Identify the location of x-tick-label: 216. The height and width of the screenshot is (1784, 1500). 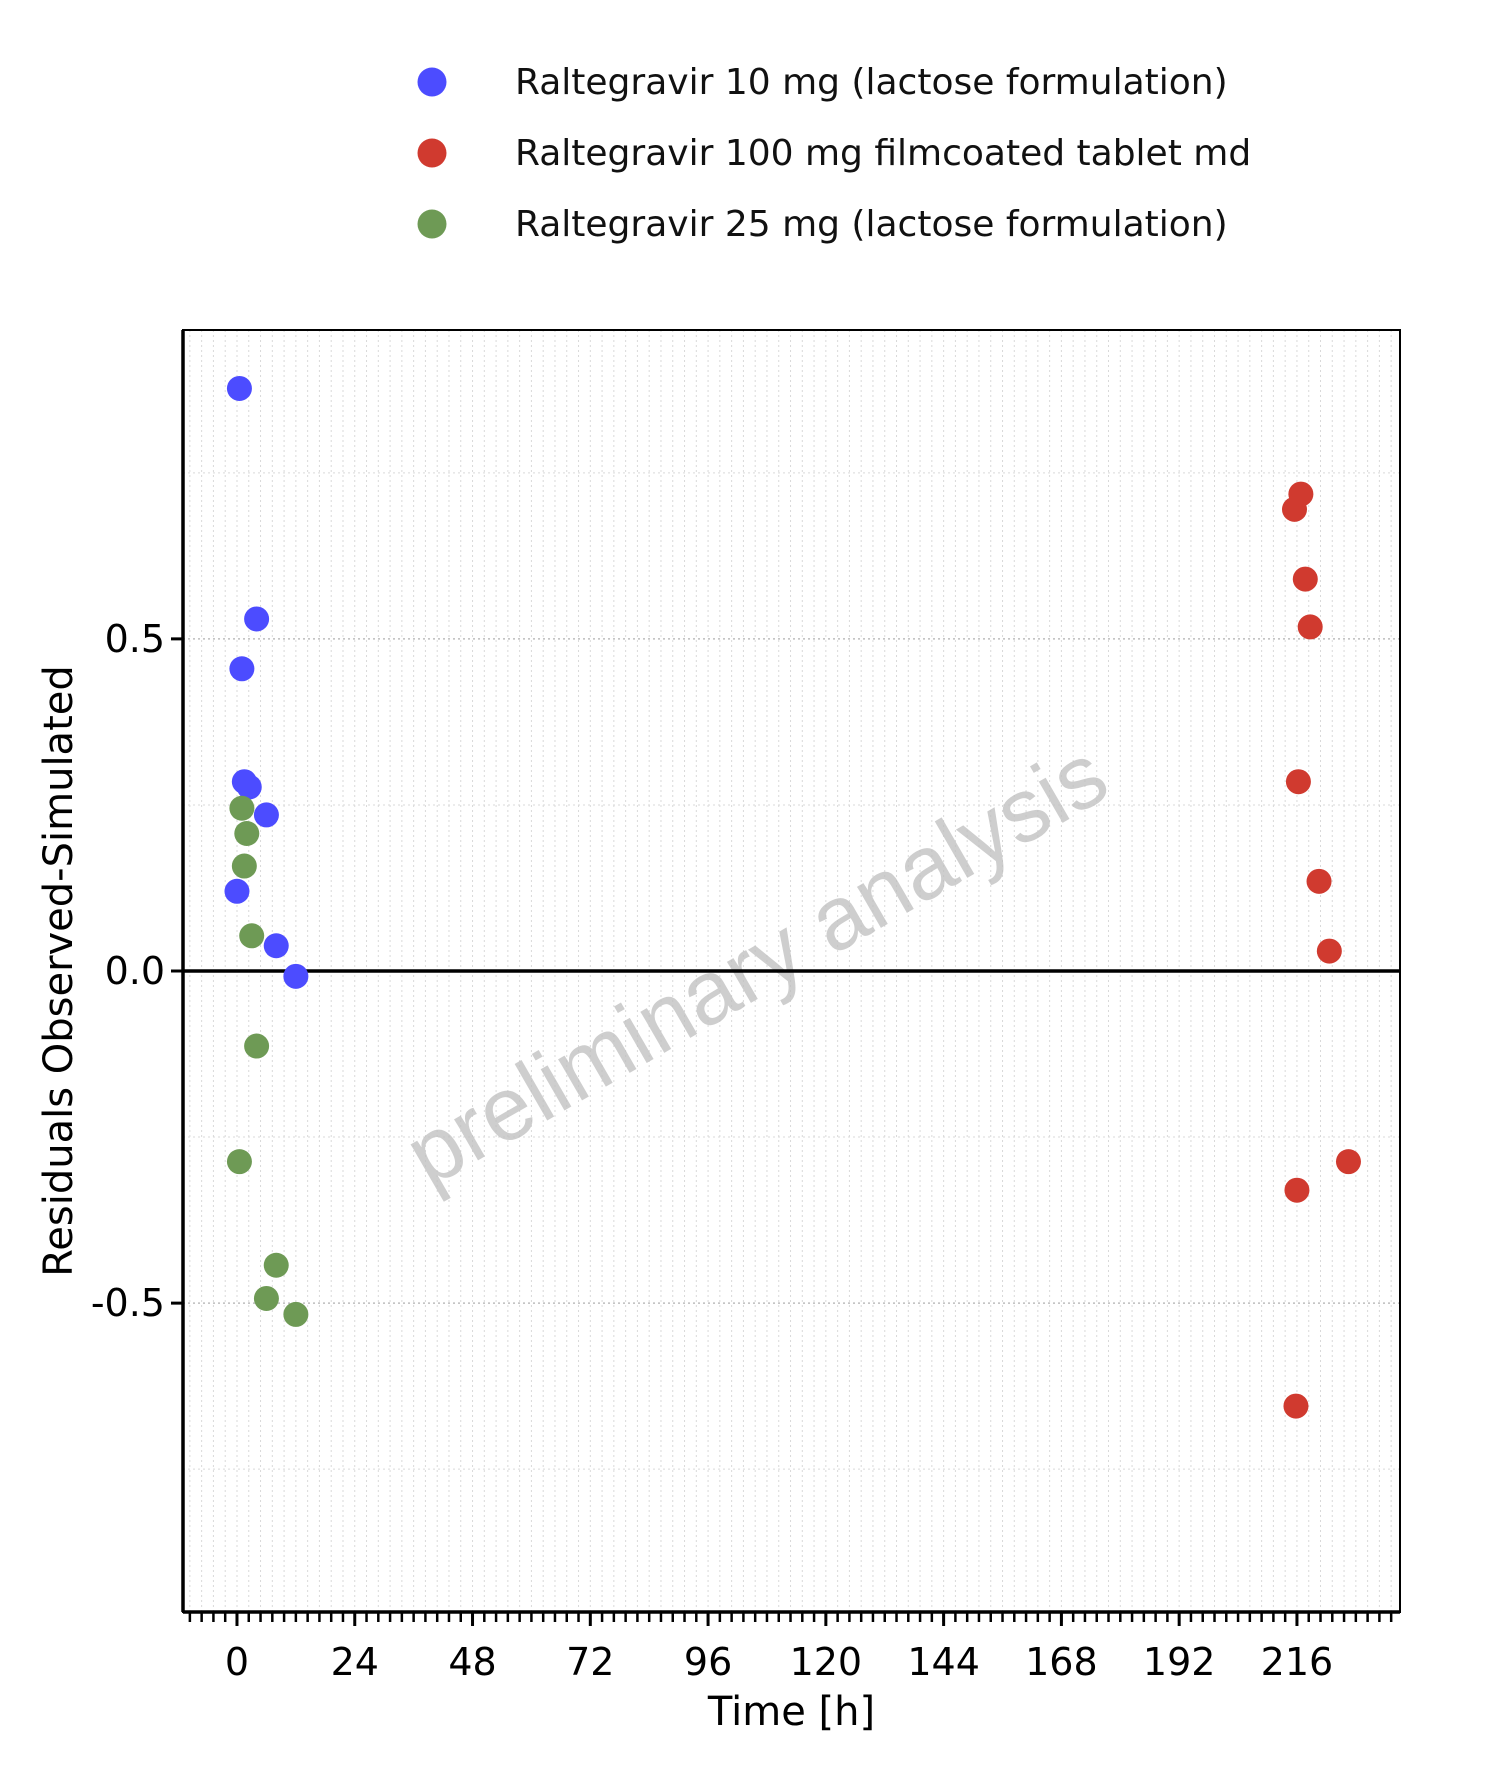
(1297, 1662).